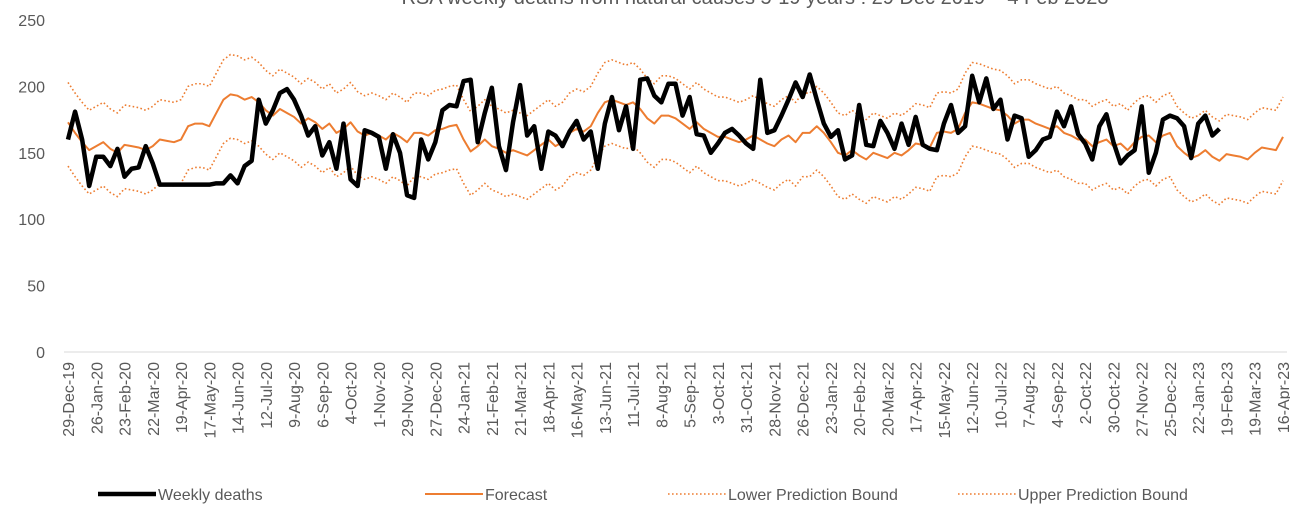 The image size is (1290, 508). I want to click on x-tick-label: 9-Aug-20, so click(295, 395).